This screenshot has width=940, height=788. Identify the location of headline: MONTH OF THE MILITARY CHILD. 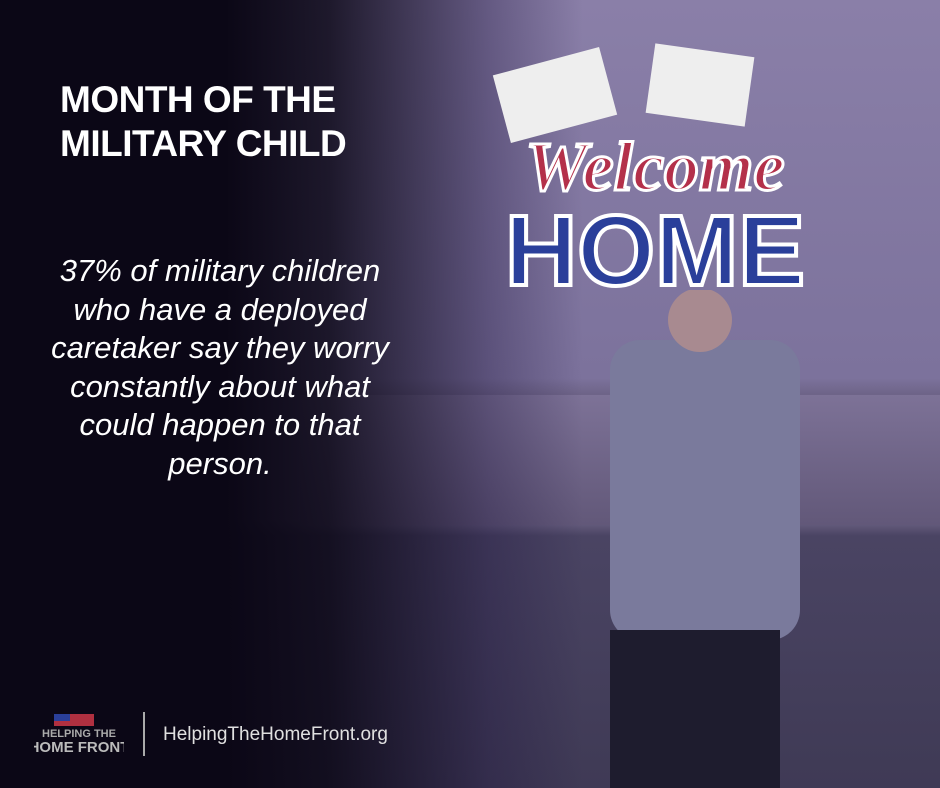
(203, 122).